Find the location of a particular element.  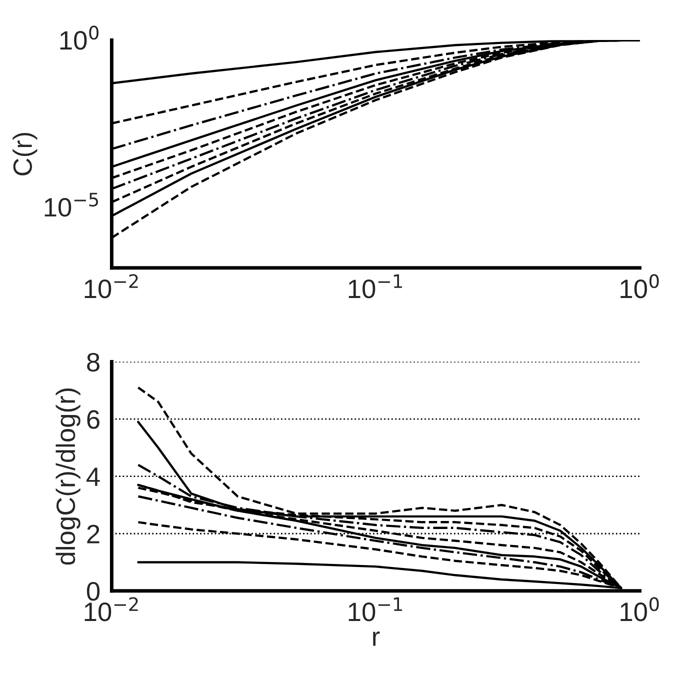

y-tick-label: 10$^{−5}$ is located at coordinates (71, 204).